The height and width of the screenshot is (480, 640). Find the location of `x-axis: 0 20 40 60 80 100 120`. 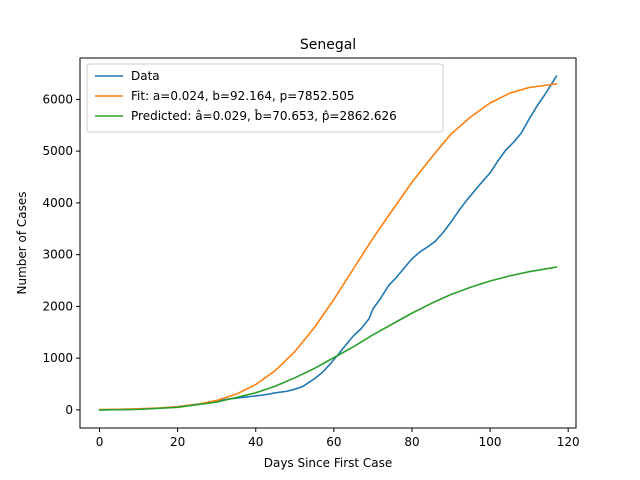

x-axis: 0 20 40 60 80 100 120 is located at coordinates (338, 438).